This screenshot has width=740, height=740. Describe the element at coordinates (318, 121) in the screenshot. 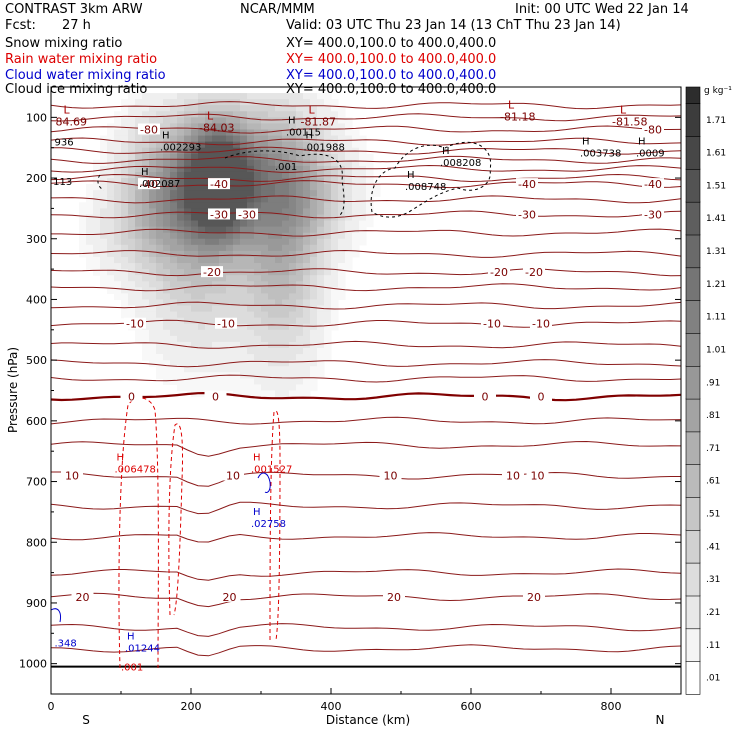

I see `low-value-label: -81.87` at that location.